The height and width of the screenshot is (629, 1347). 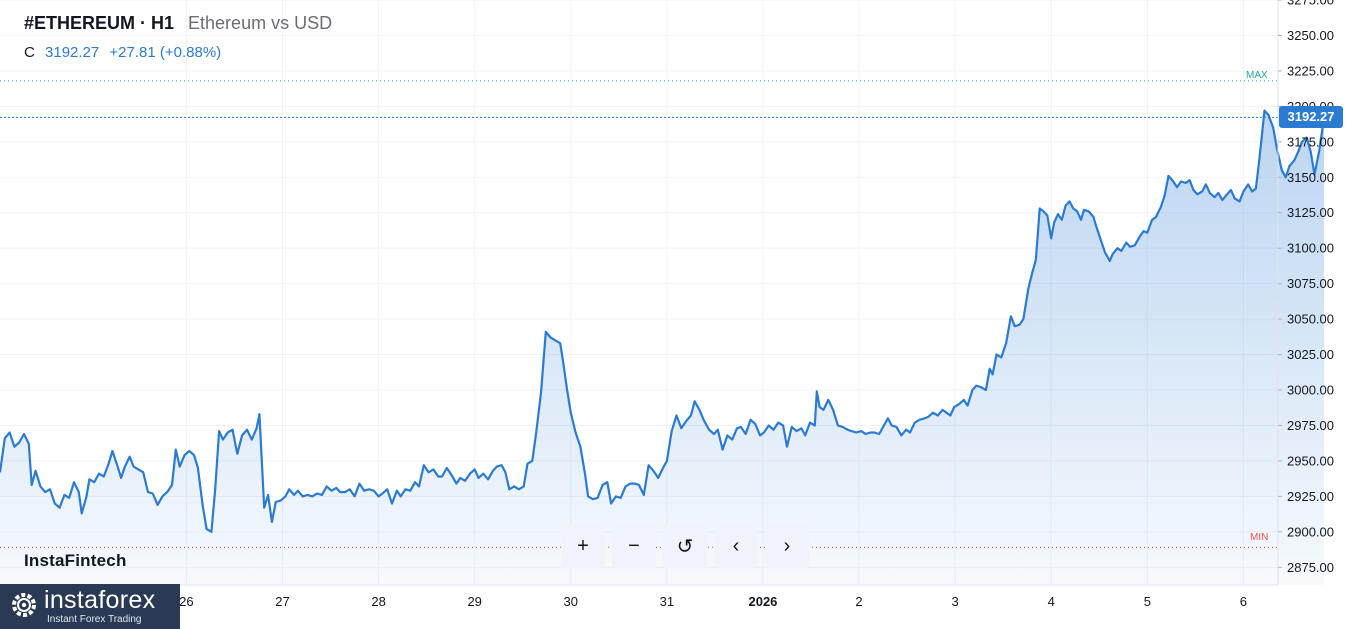 What do you see at coordinates (1310, 70) in the screenshot?
I see `y-tick-label: 3225.00` at bounding box center [1310, 70].